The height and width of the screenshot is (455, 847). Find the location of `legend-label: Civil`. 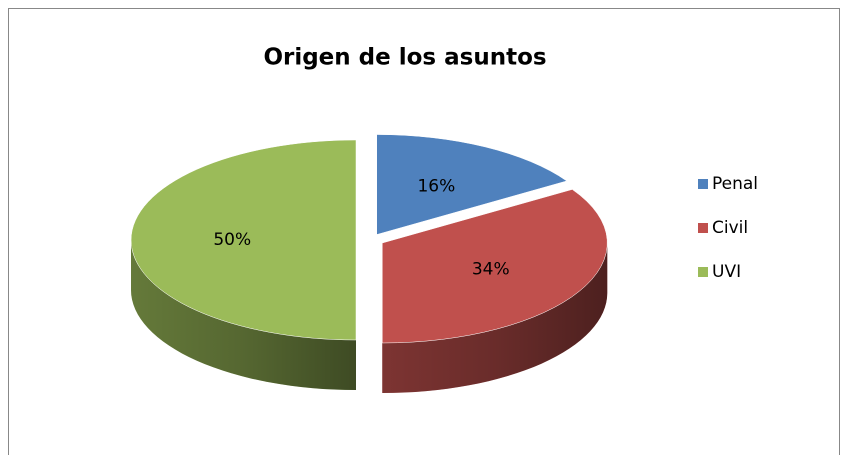

legend-label: Civil is located at coordinates (730, 228).